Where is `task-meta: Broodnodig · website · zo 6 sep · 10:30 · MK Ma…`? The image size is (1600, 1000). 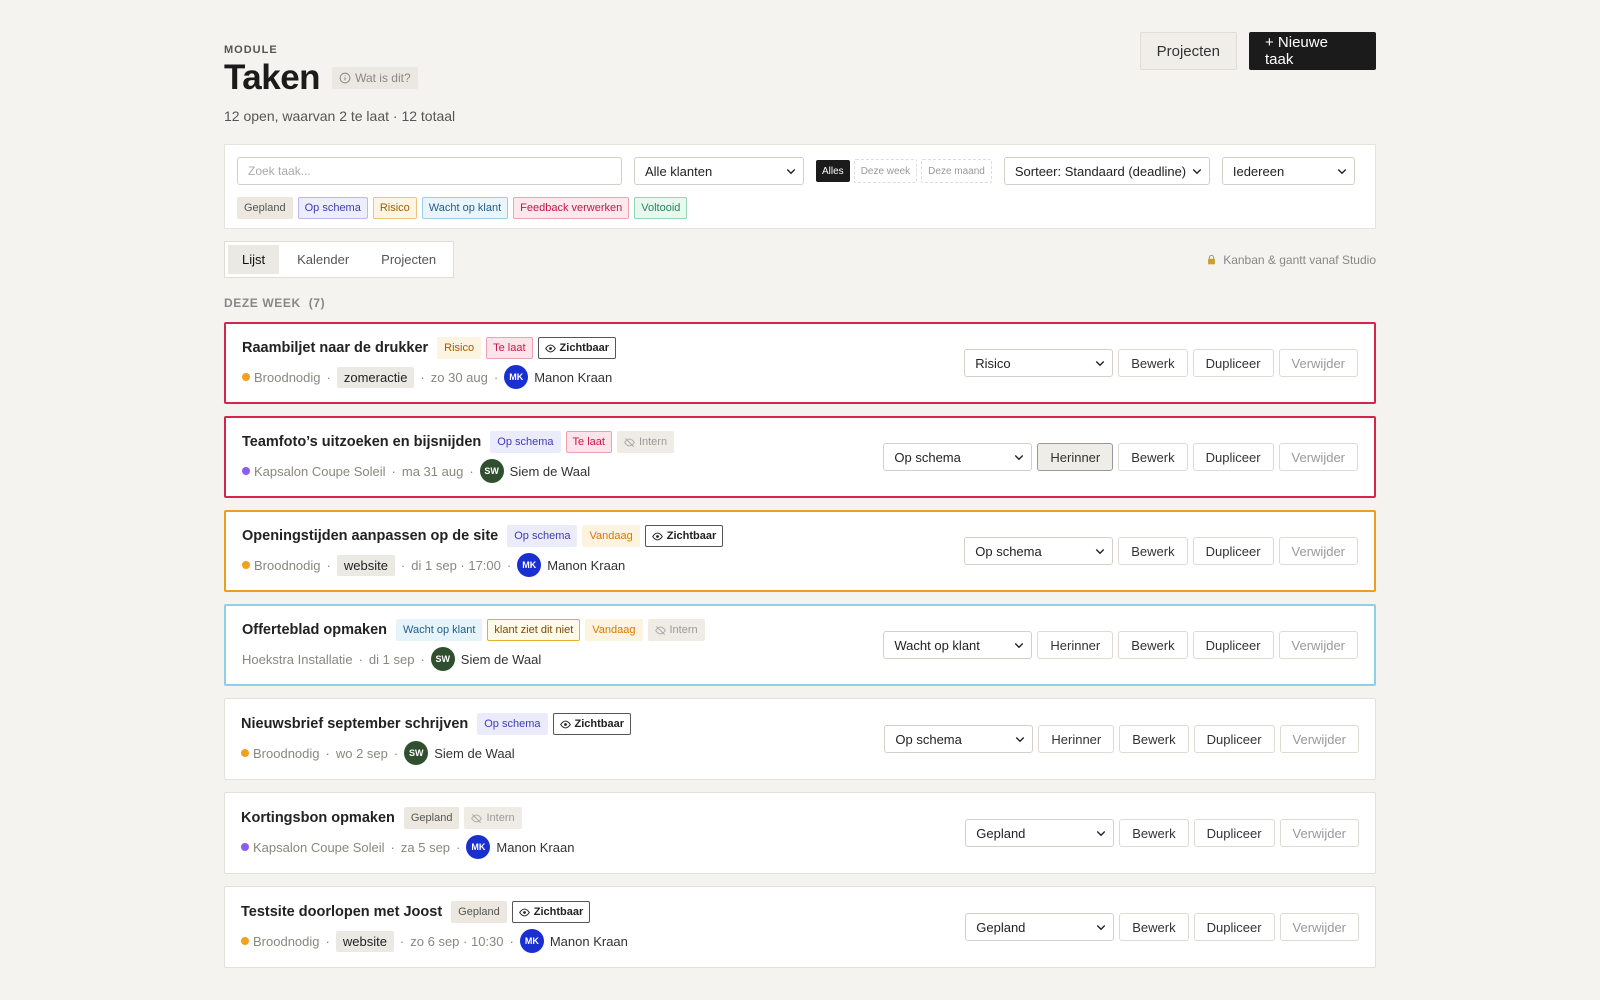 task-meta: Broodnodig · website · zo 6 sep · 10:30 · MK Ma… is located at coordinates (434, 941).